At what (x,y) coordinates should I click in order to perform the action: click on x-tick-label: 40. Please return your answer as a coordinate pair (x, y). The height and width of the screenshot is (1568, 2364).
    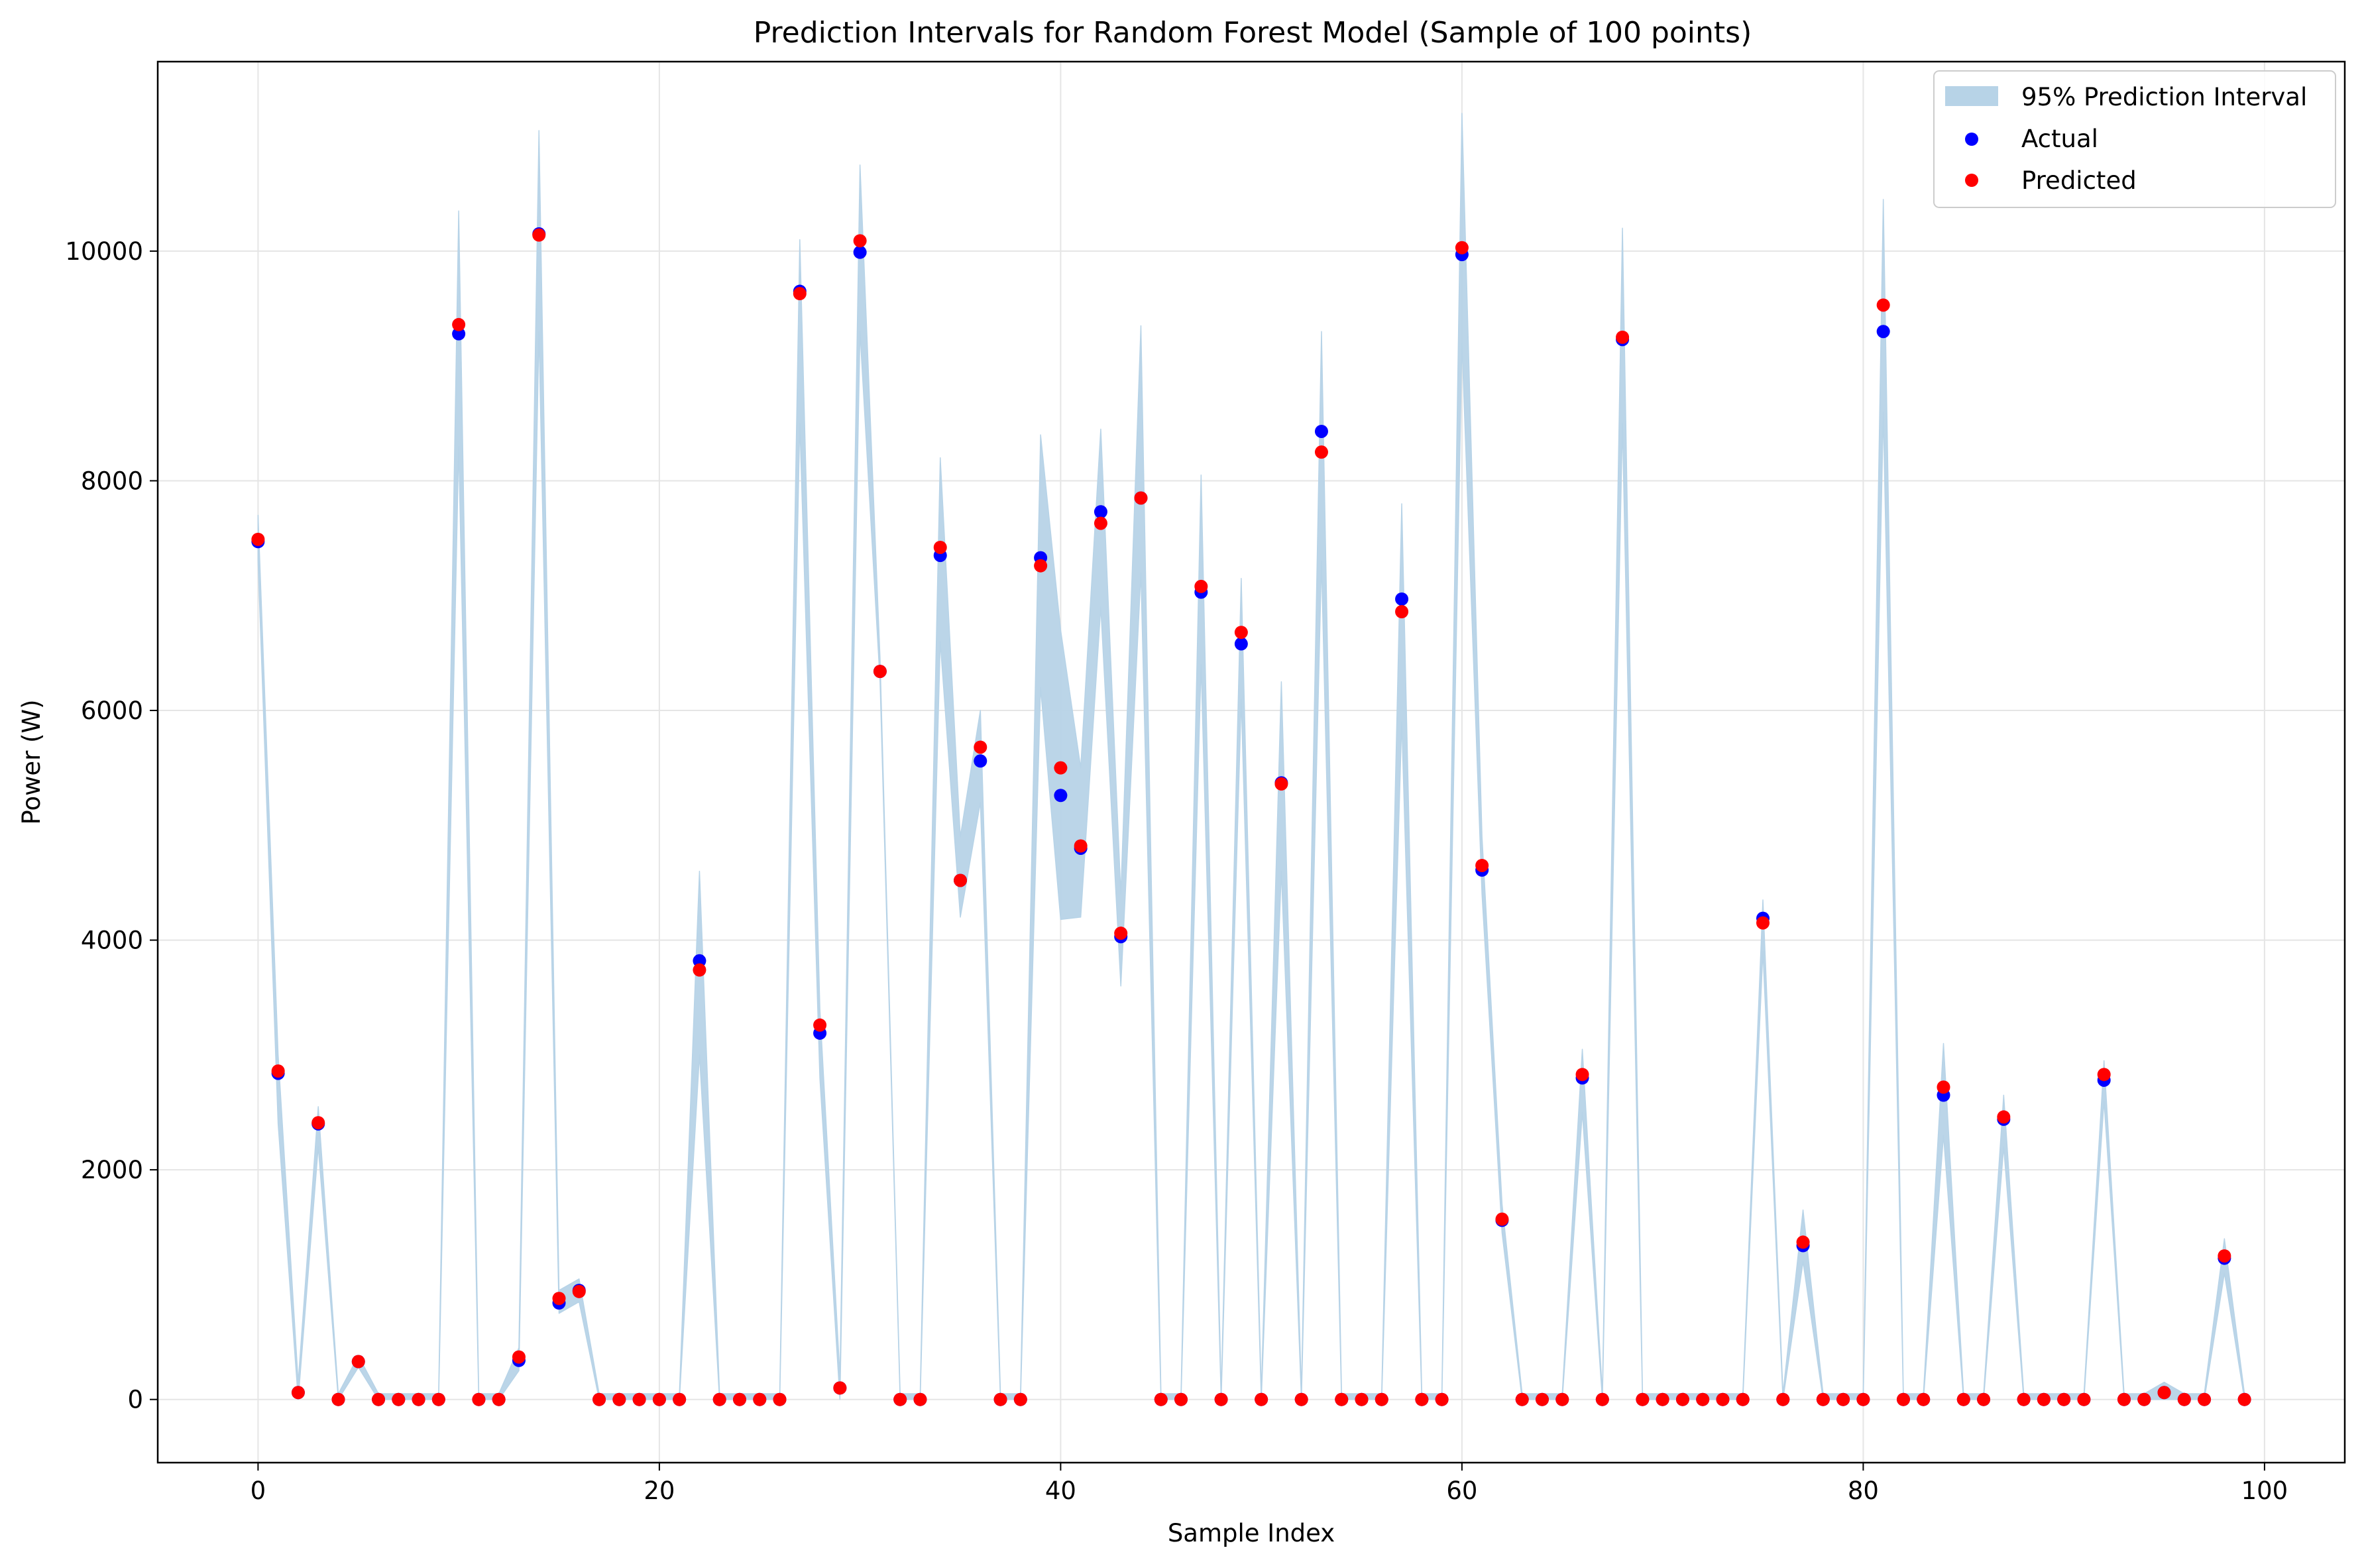
    Looking at the image, I should click on (1060, 1491).